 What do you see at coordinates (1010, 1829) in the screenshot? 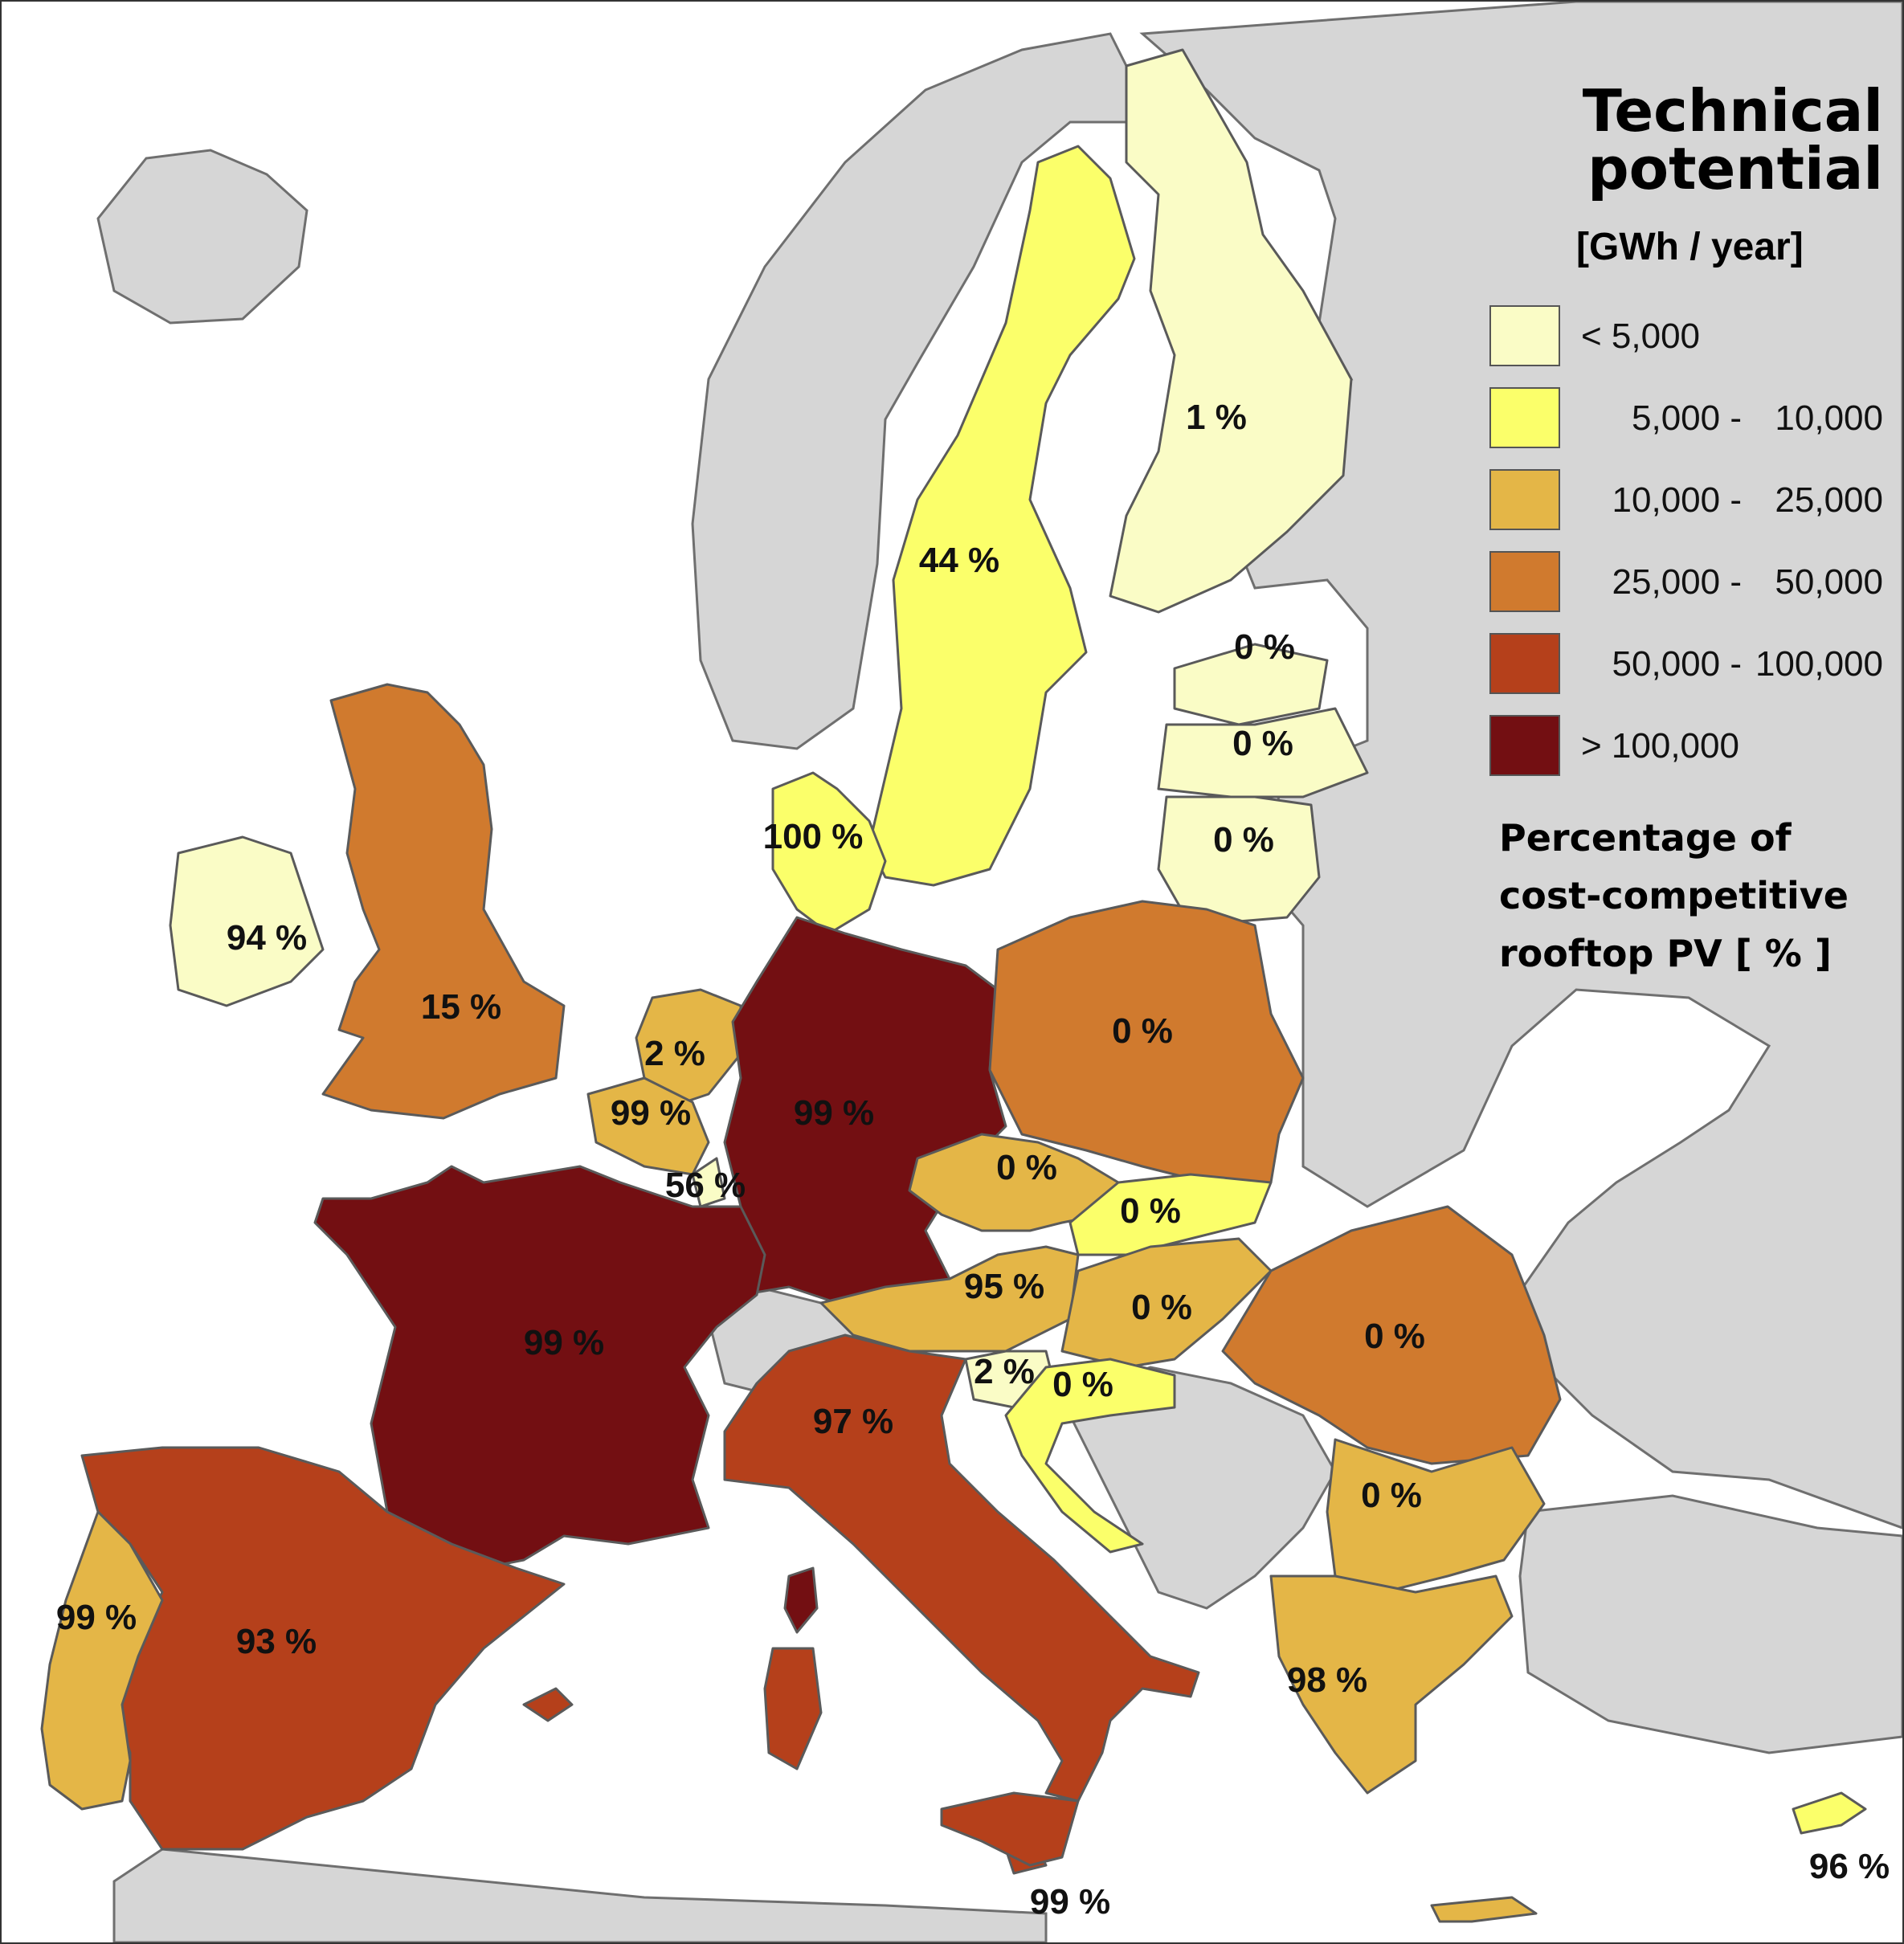
I see `sicily-shape` at bounding box center [1010, 1829].